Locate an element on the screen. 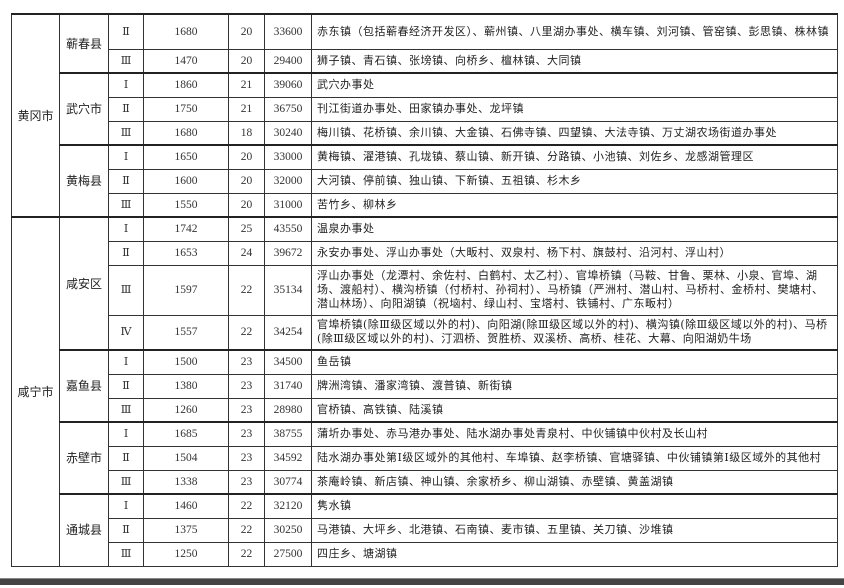 This screenshot has width=844, height=588. areas-cell: 刊江街道办事处、田家镇办事处、龙坪镇 is located at coordinates (574, 109).